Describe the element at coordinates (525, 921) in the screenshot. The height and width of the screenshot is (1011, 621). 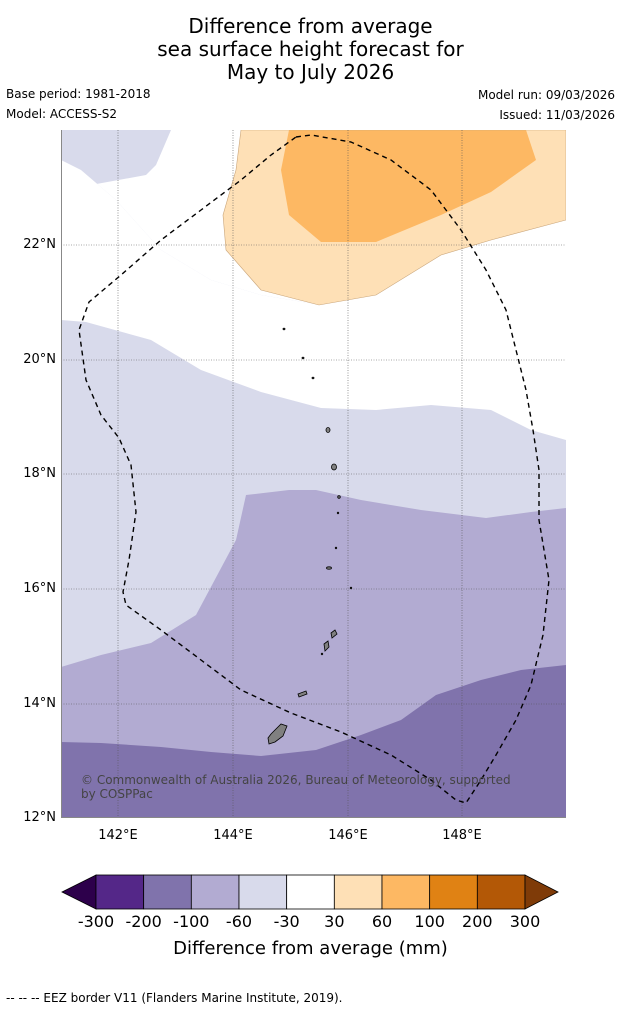
I see `colorbar-tick-label: 300` at that location.